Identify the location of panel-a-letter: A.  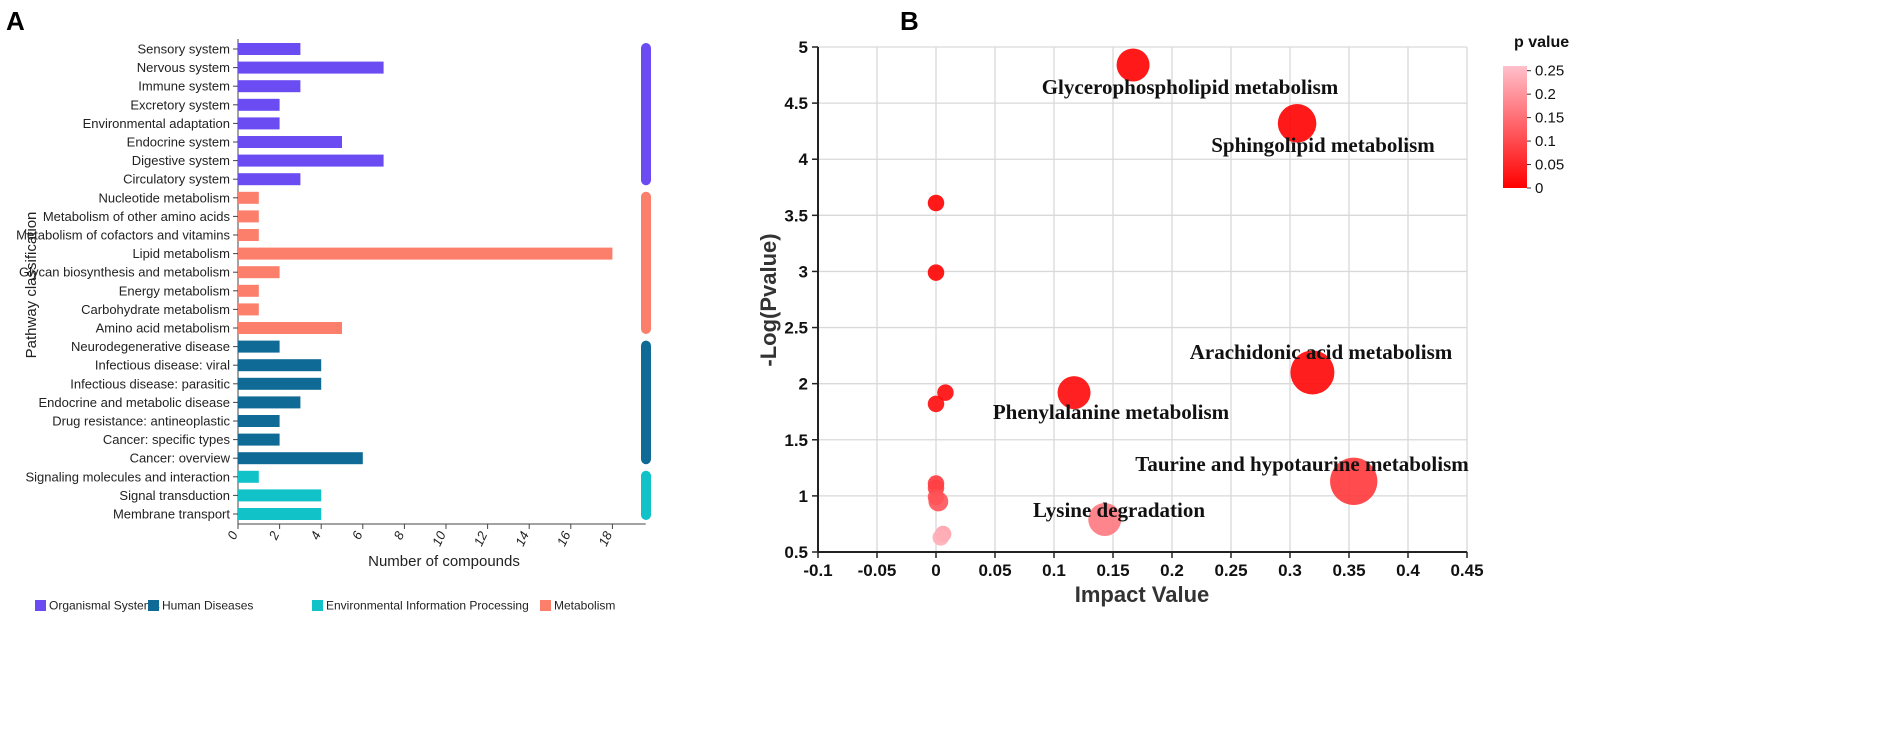
(15, 21).